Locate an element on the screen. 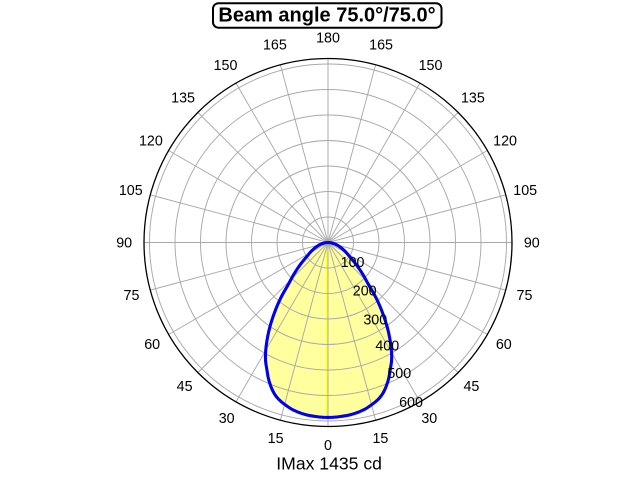  svg-text: 0 is located at coordinates (328, 446).